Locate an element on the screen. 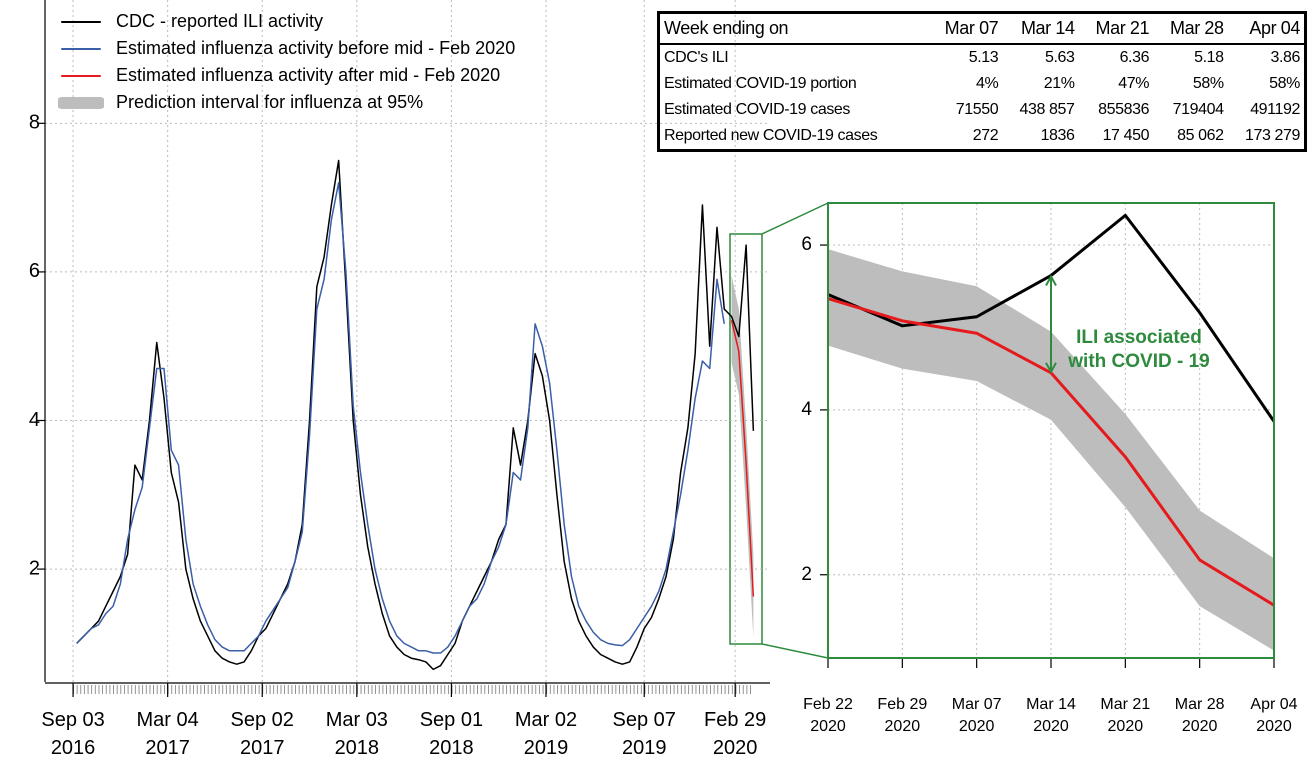 The width and height of the screenshot is (1313, 762). header-cell: Mar 14 is located at coordinates (1040, 29).